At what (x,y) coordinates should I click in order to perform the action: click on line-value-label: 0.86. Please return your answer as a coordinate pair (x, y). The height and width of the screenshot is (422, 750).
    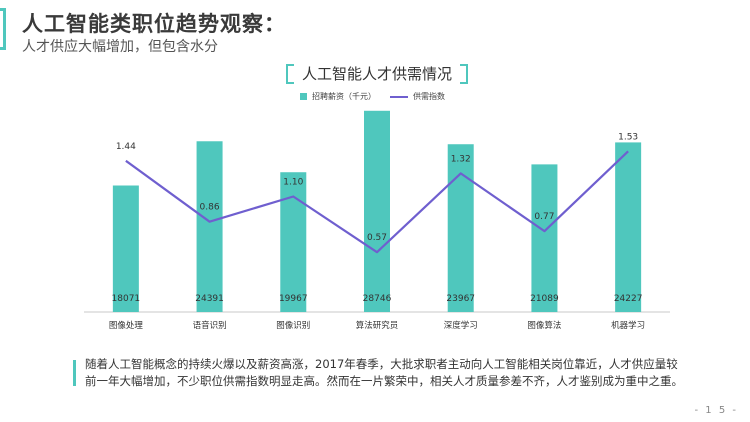
    Looking at the image, I should click on (210, 208).